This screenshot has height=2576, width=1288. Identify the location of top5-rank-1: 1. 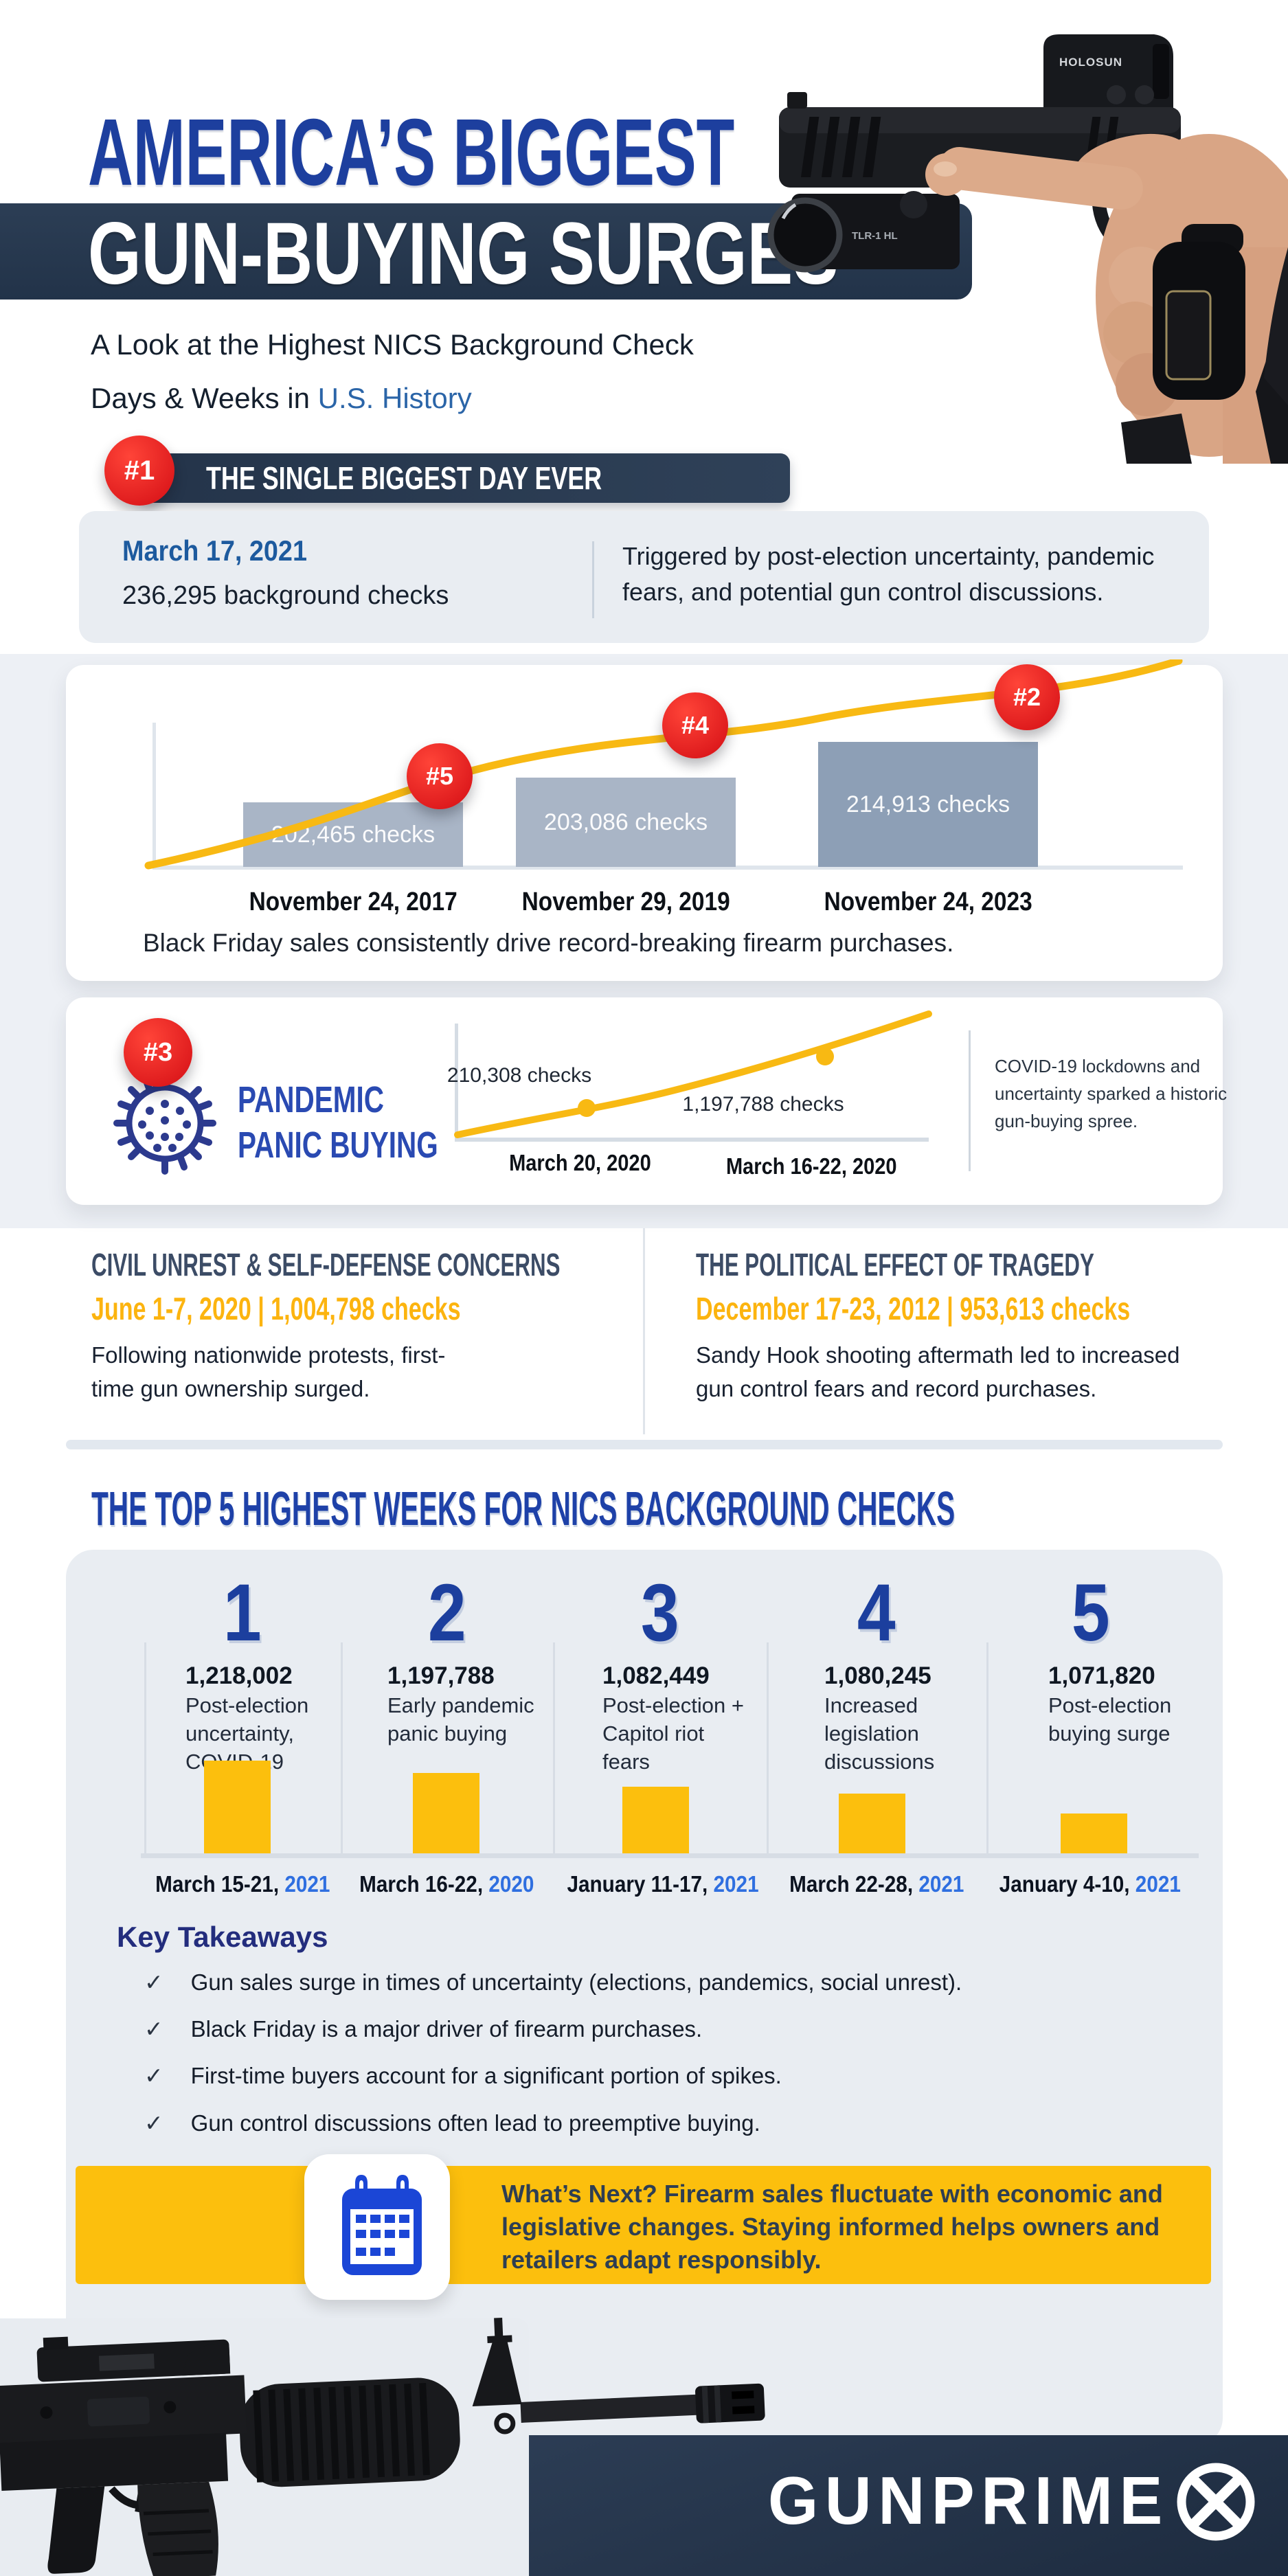
(242, 1613).